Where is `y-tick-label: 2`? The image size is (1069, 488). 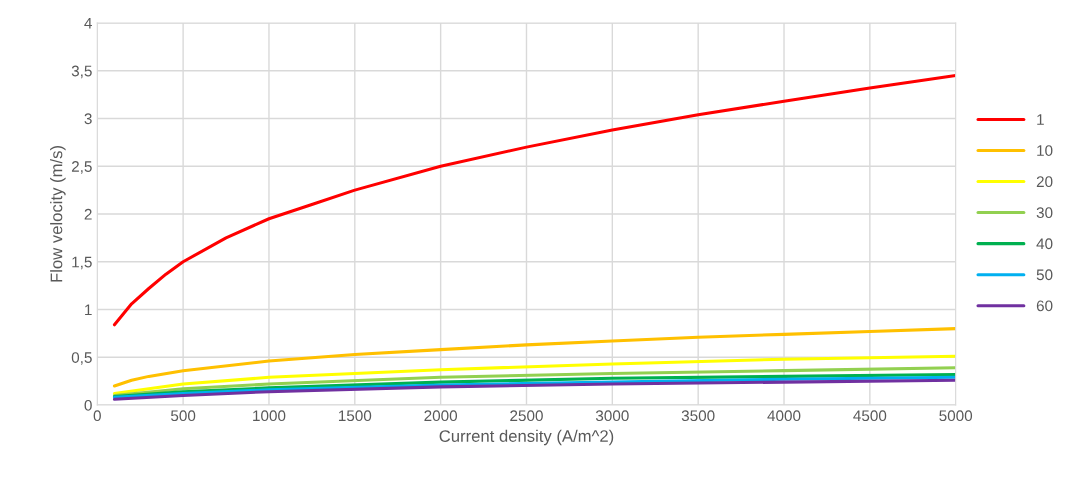
y-tick-label: 2 is located at coordinates (88, 214).